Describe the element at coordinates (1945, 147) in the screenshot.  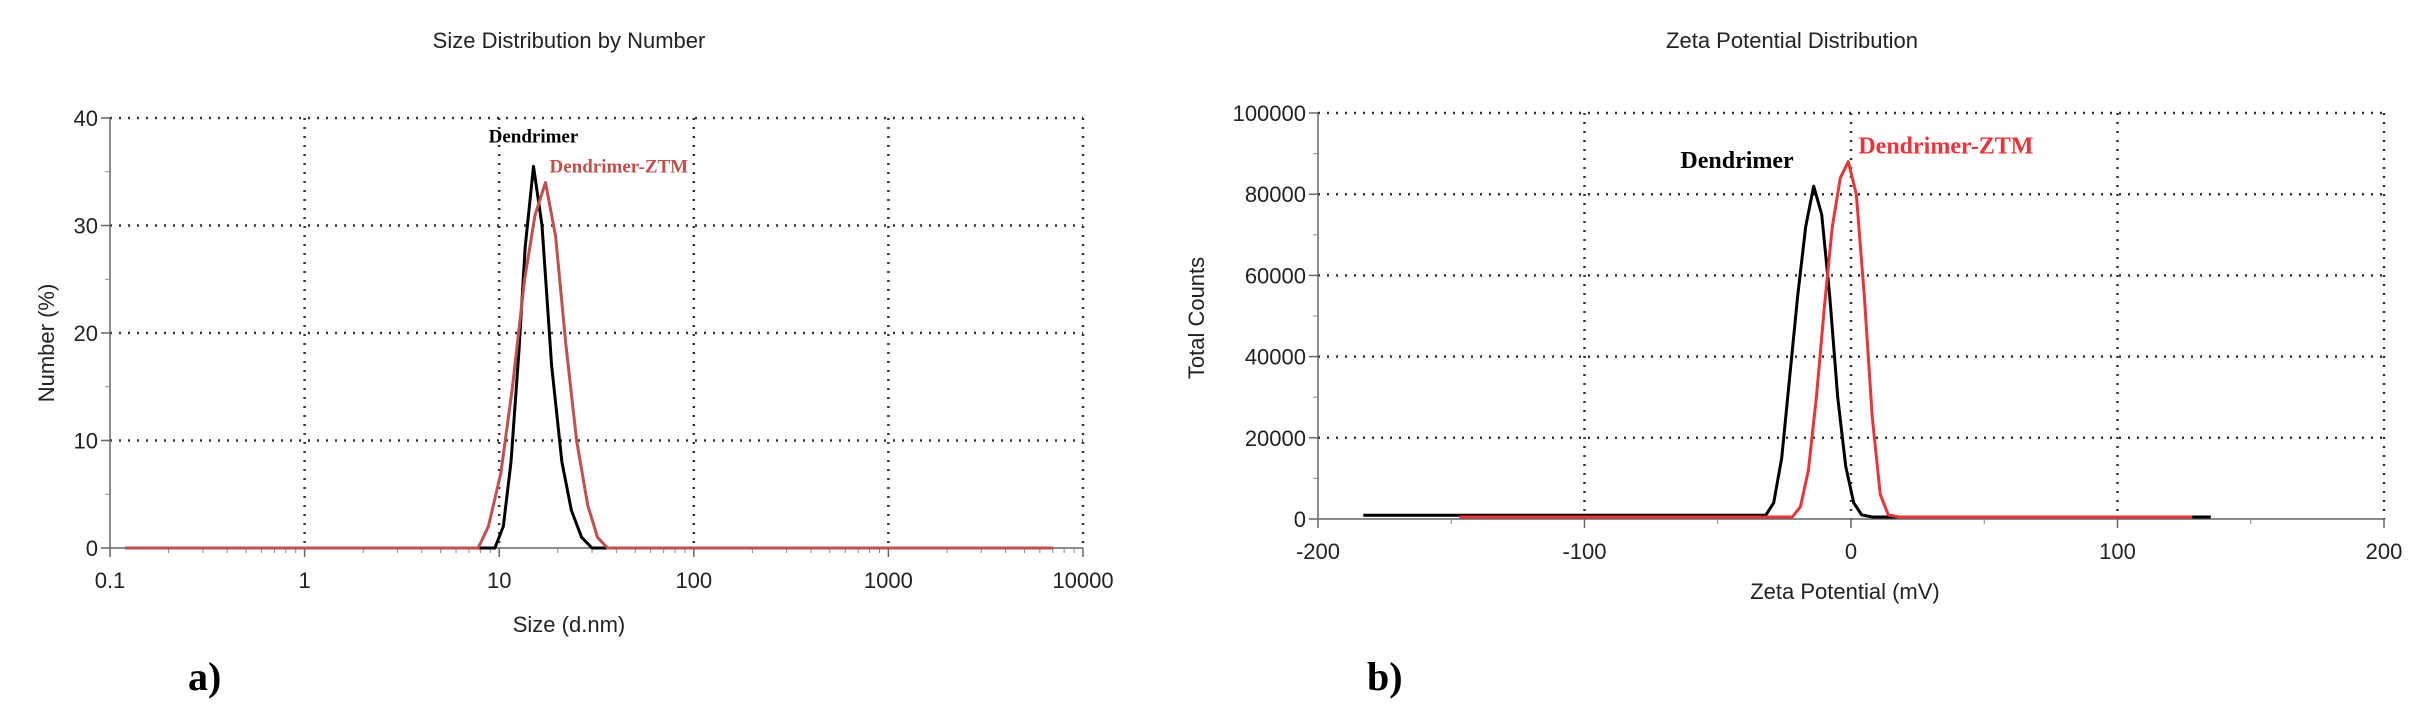
I see `chart-b-series-2-label: Dendrimer-ZTM` at that location.